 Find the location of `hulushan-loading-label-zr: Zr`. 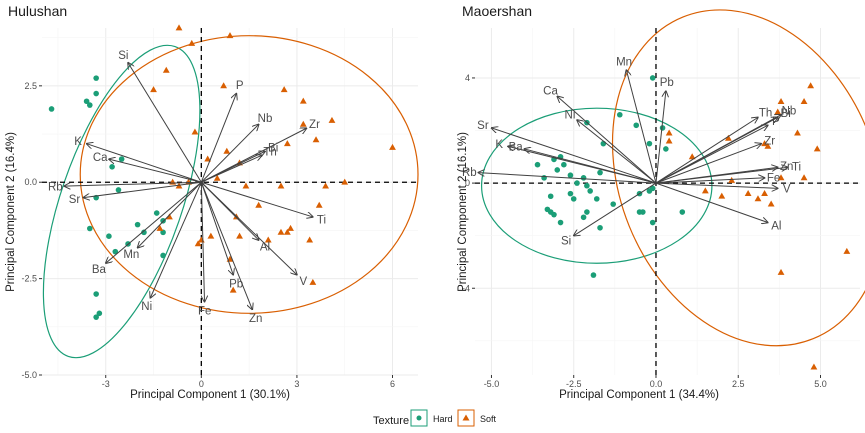

hulushan-loading-label-zr: Zr is located at coordinates (314, 125).